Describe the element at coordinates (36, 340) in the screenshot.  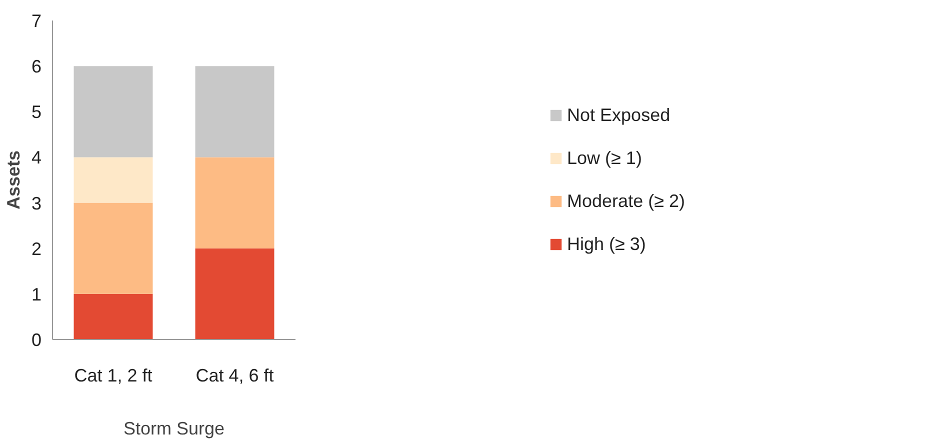
I see `y-tick-label: 0` at that location.